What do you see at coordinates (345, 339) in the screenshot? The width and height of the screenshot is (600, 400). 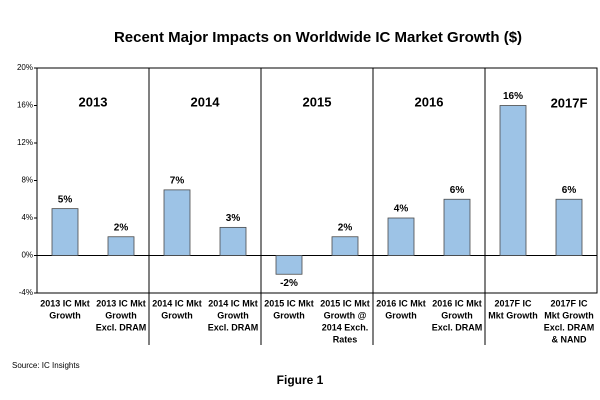 I see `x-tick-label: Rates` at bounding box center [345, 339].